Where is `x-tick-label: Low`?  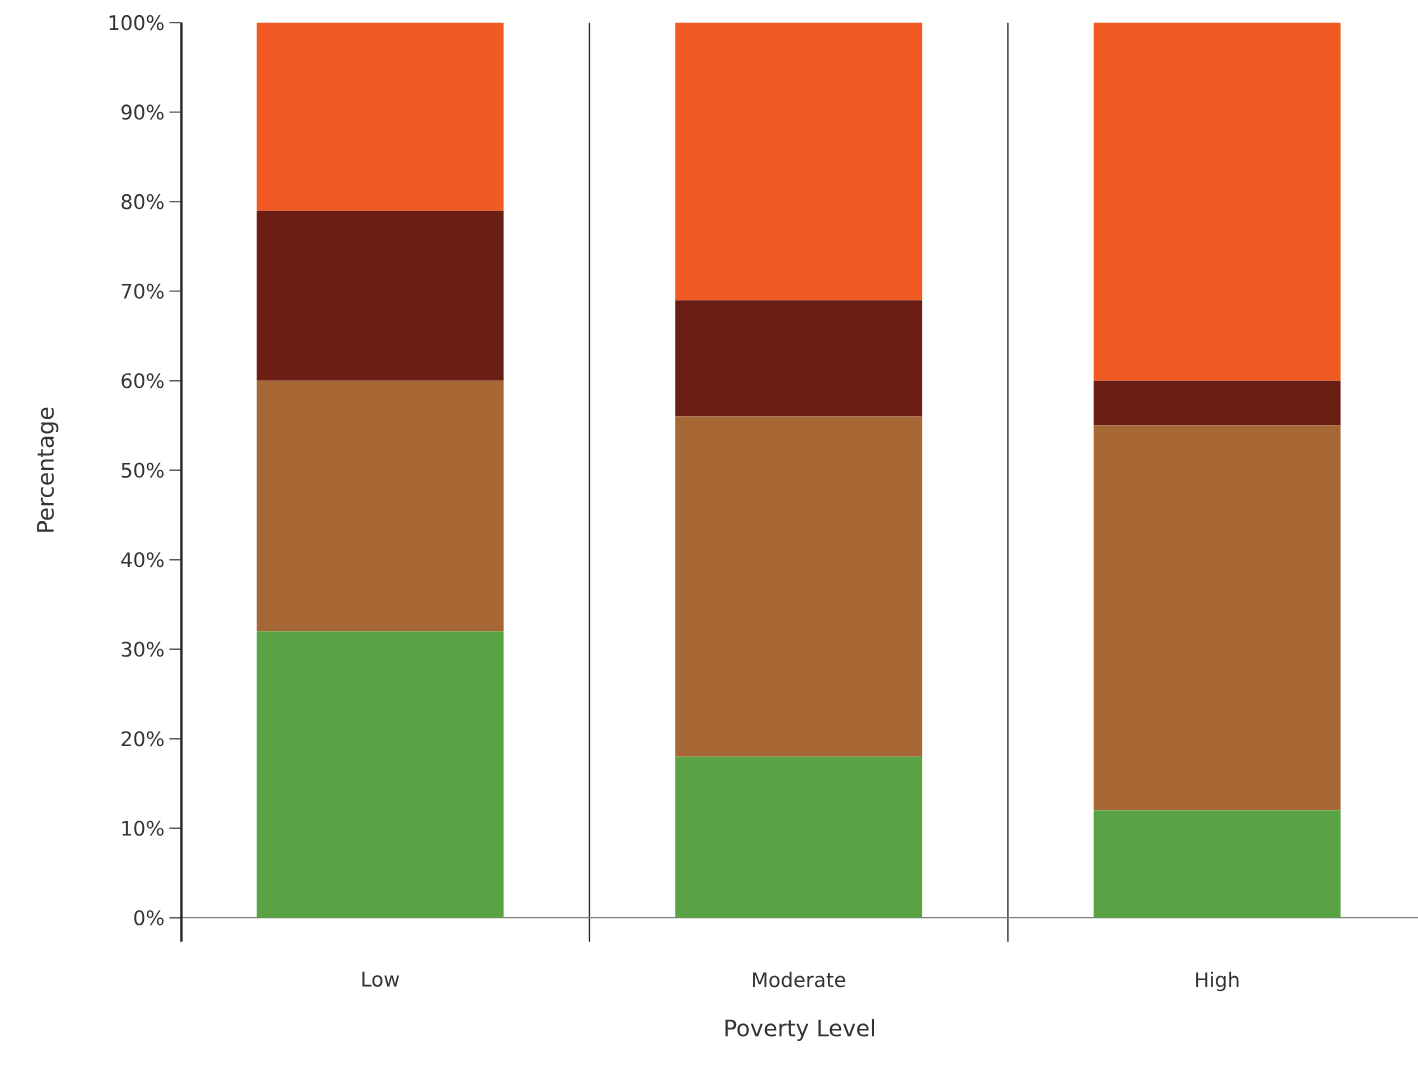
x-tick-label: Low is located at coordinates (381, 979).